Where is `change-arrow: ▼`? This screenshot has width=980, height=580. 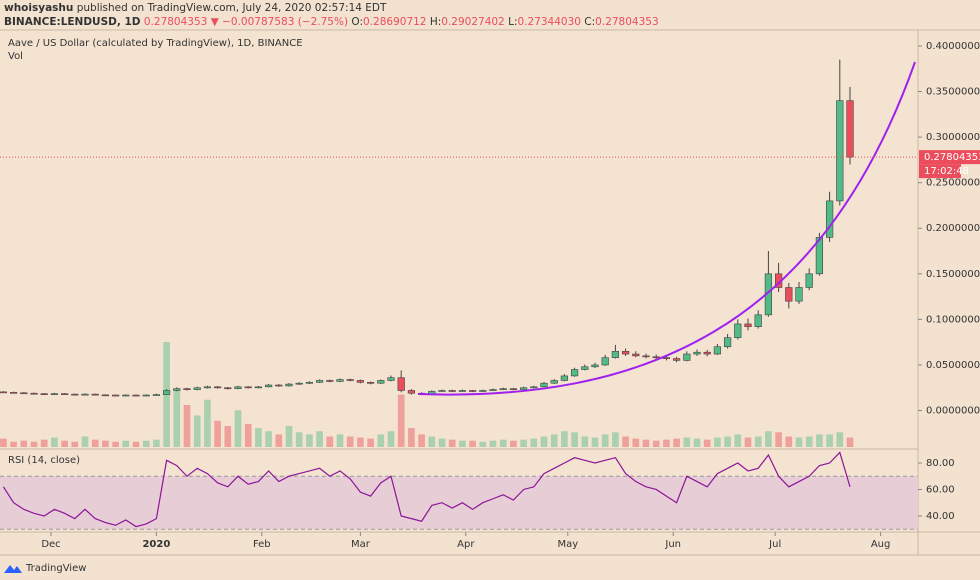
change-arrow: ▼ is located at coordinates (215, 22).